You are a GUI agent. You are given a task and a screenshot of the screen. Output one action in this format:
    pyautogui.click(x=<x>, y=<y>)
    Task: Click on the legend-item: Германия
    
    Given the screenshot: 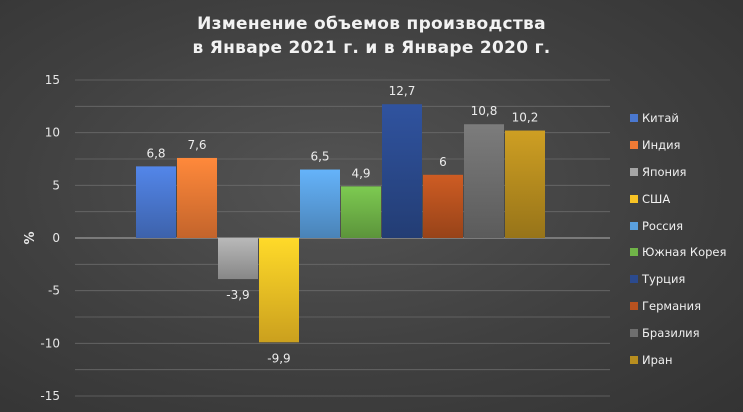 What is the action you would take?
    pyautogui.click(x=686, y=306)
    